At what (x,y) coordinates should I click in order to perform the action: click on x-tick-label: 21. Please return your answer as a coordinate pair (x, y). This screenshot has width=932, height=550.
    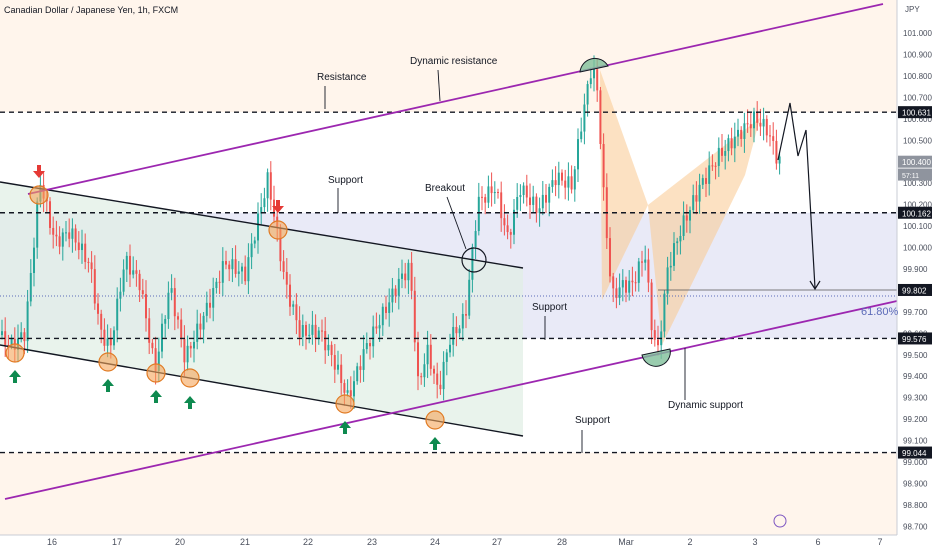
    Looking at the image, I should click on (245, 542).